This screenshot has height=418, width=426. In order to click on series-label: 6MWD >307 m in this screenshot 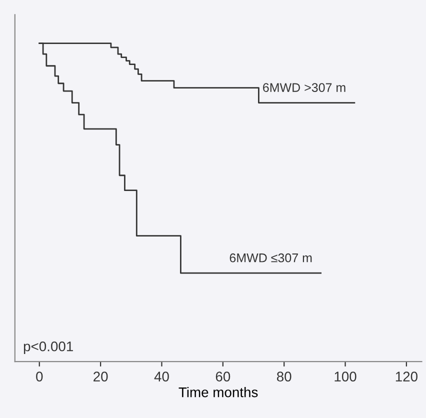, I will do `click(304, 87)`.